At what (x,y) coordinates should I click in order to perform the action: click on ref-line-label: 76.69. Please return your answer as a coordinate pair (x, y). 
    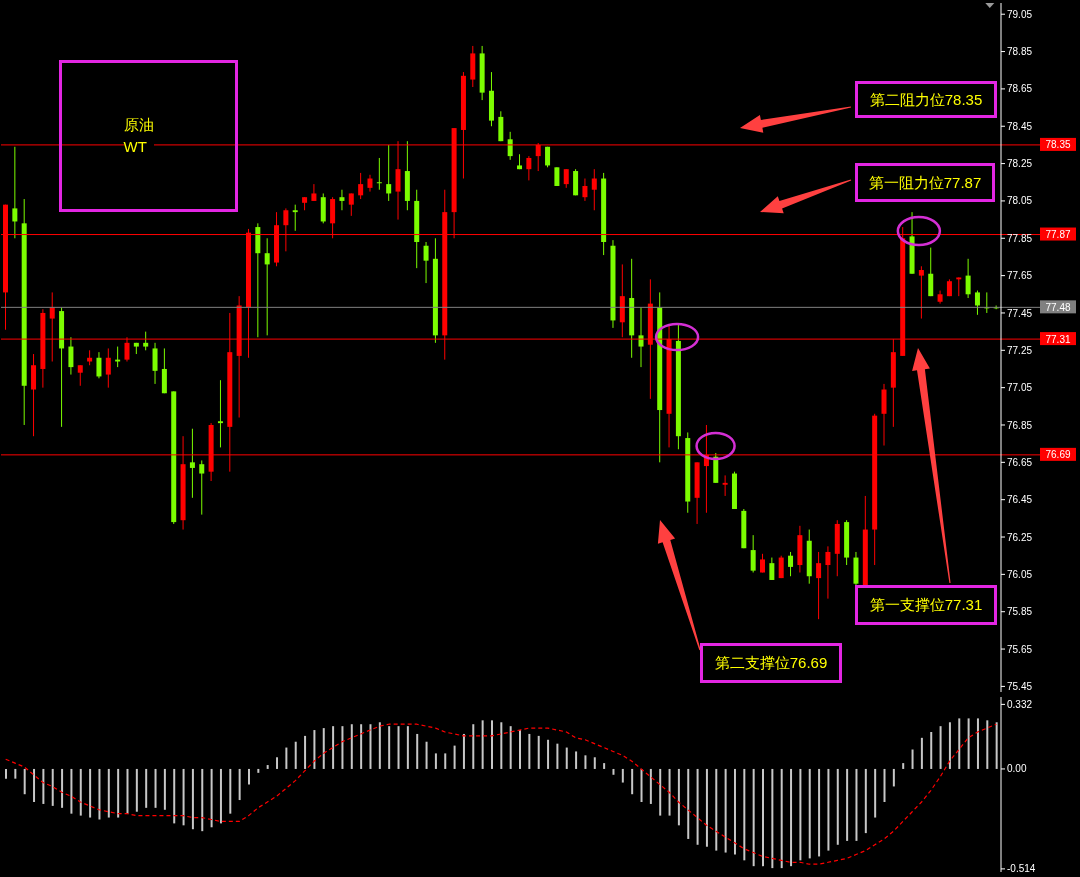
    Looking at the image, I should click on (1058, 455).